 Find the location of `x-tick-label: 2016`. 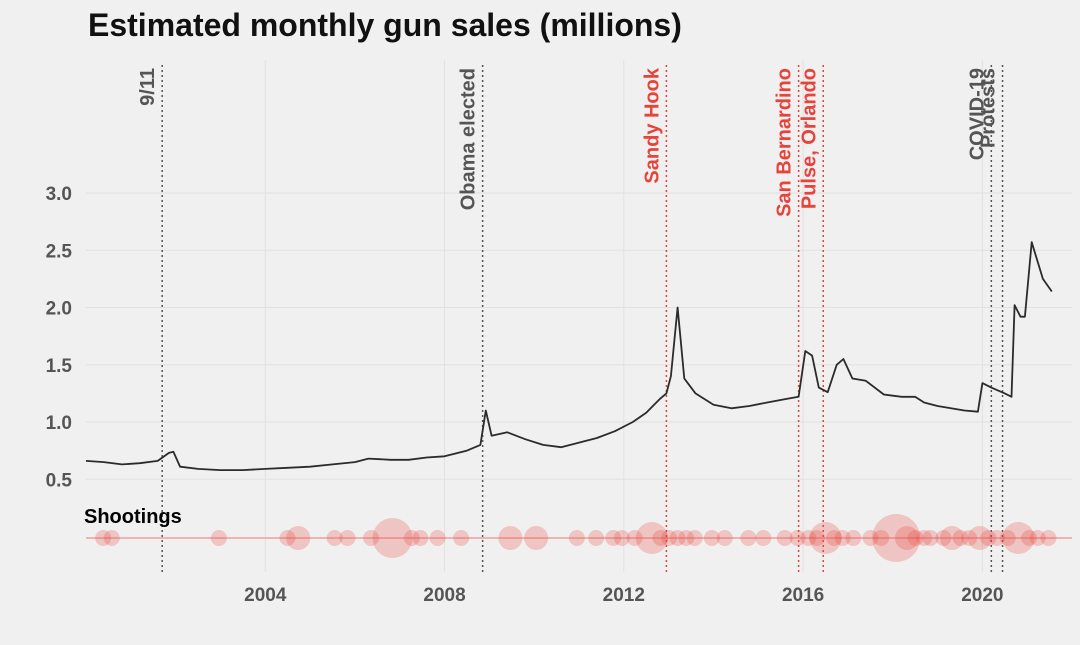

x-tick-label: 2016 is located at coordinates (803, 595).